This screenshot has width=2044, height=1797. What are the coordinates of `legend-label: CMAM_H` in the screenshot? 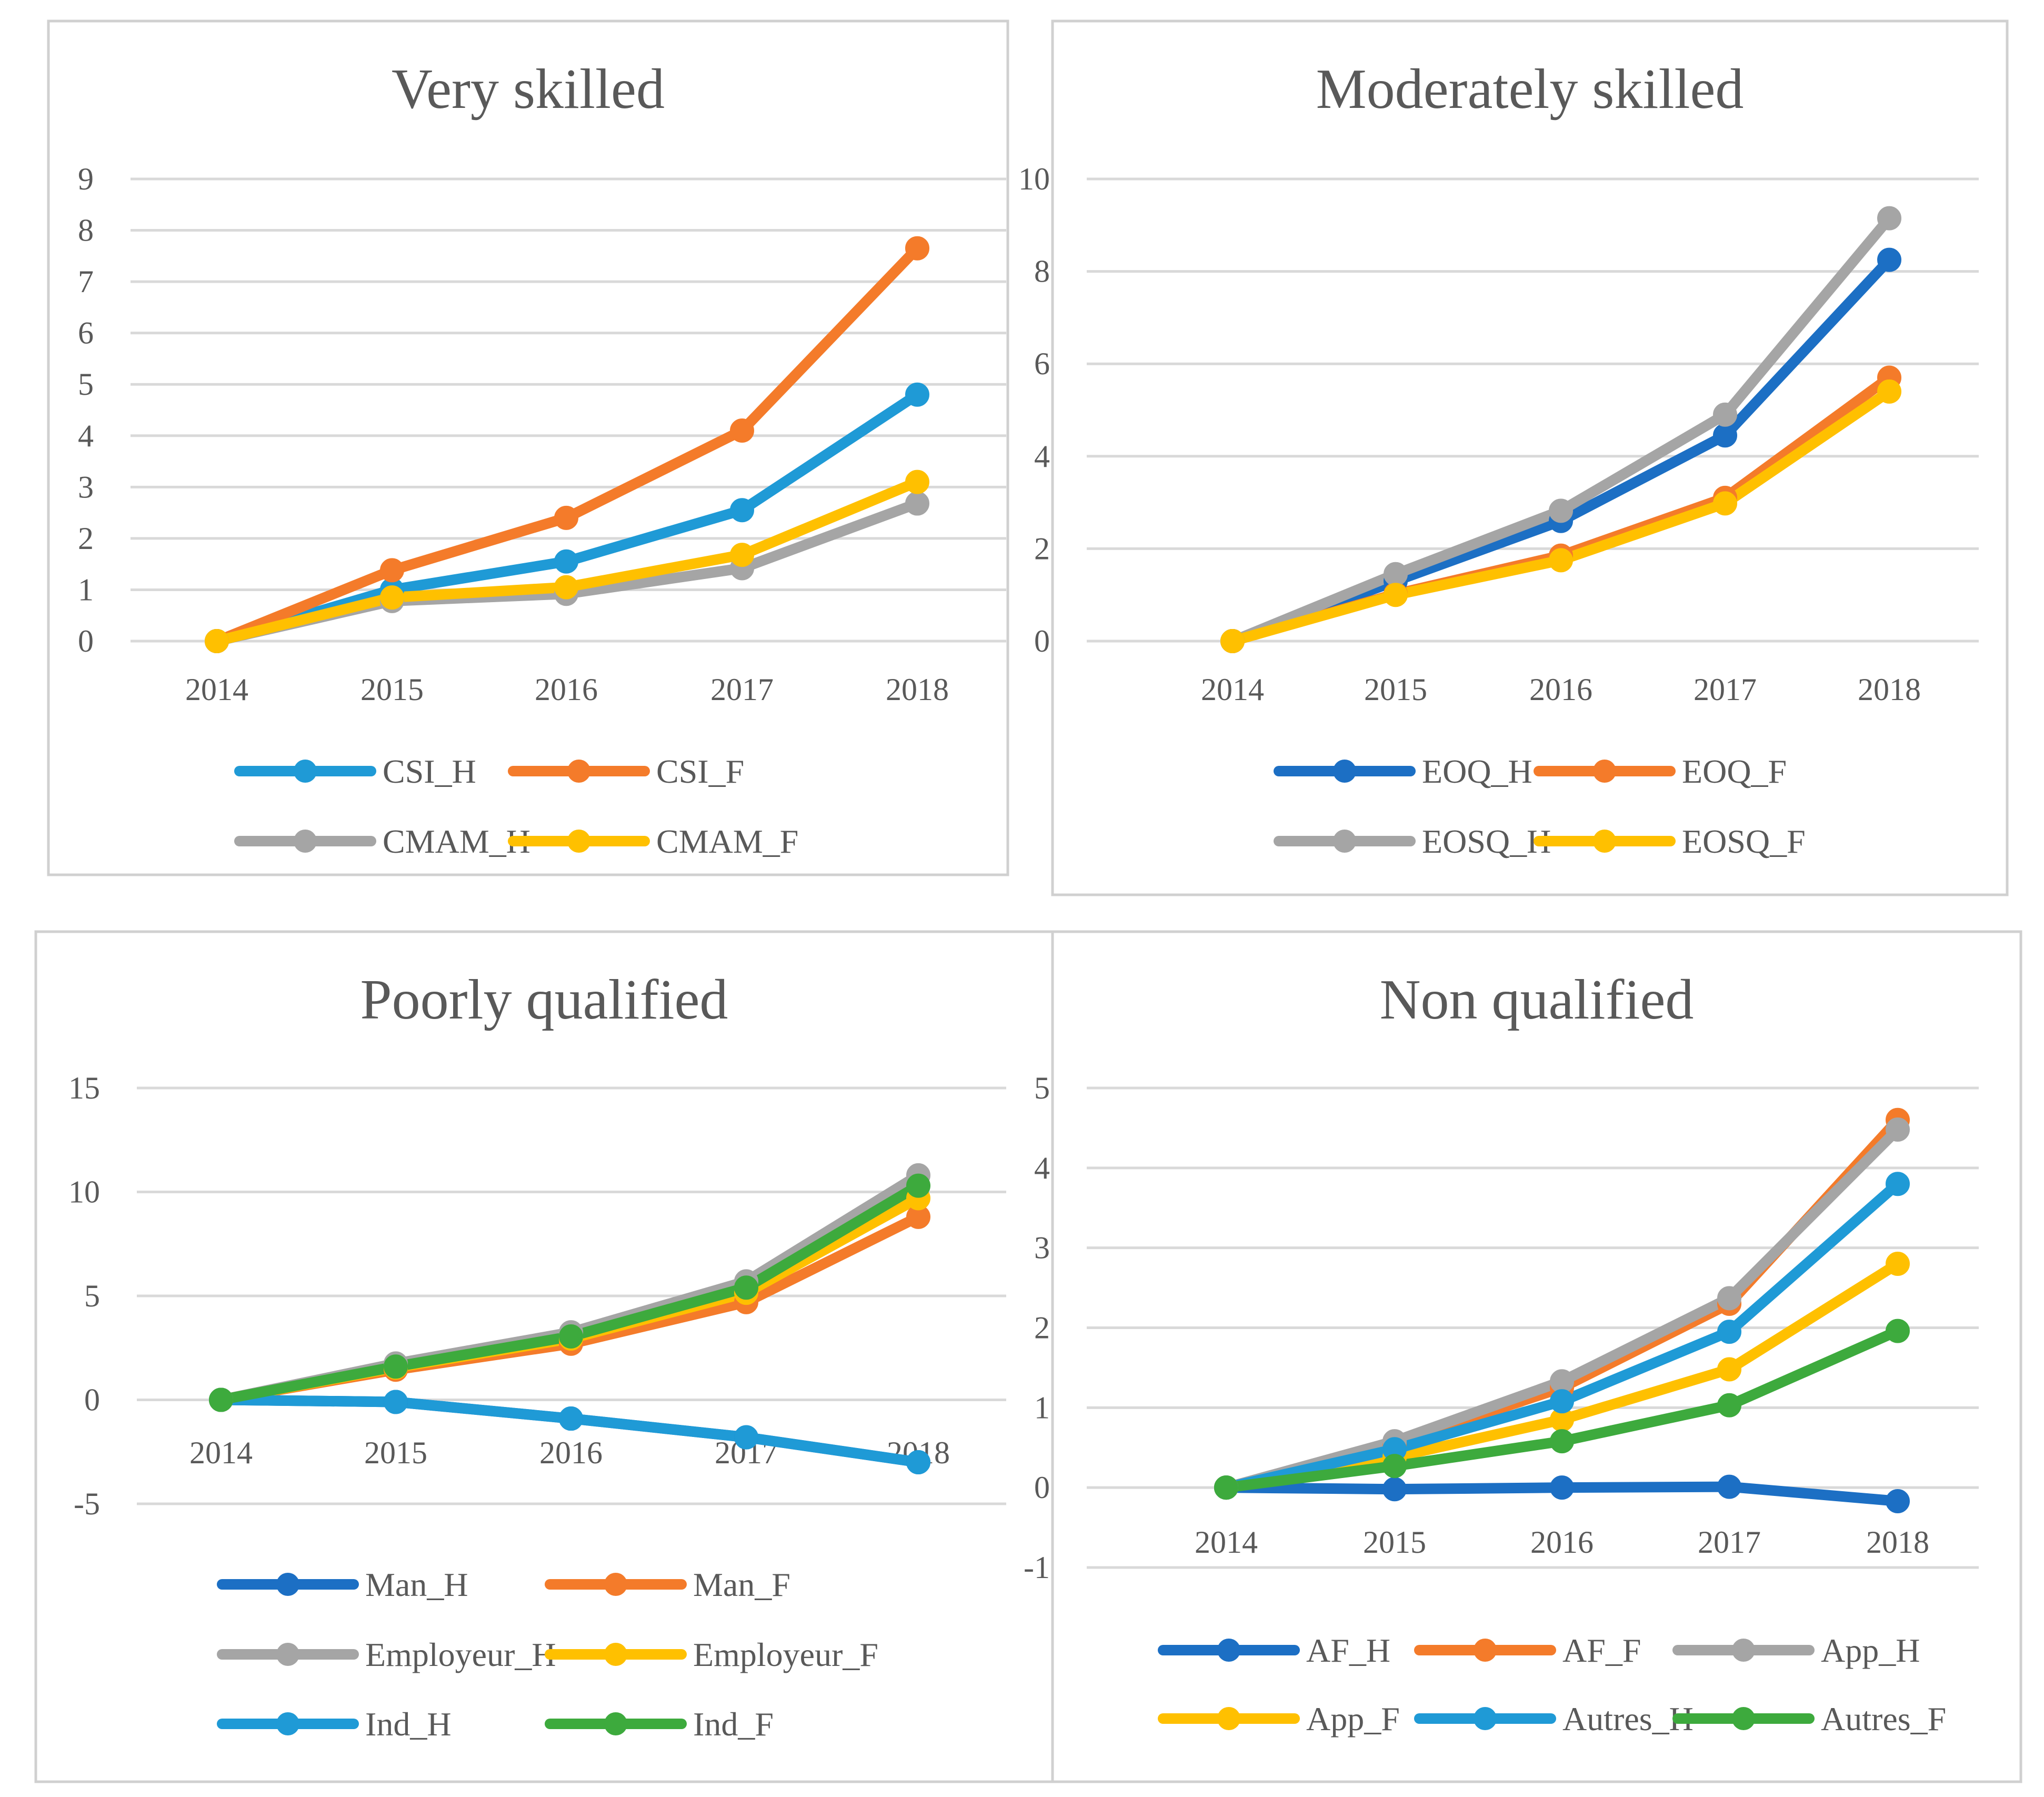 It's located at (456, 841).